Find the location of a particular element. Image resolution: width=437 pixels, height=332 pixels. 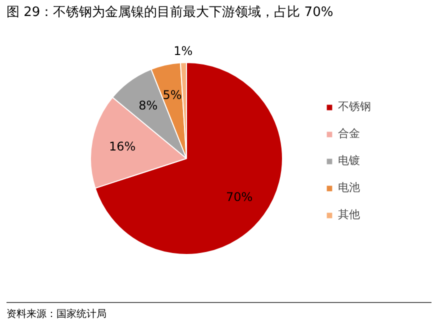

legend-label: 电镀 is located at coordinates (349, 160).